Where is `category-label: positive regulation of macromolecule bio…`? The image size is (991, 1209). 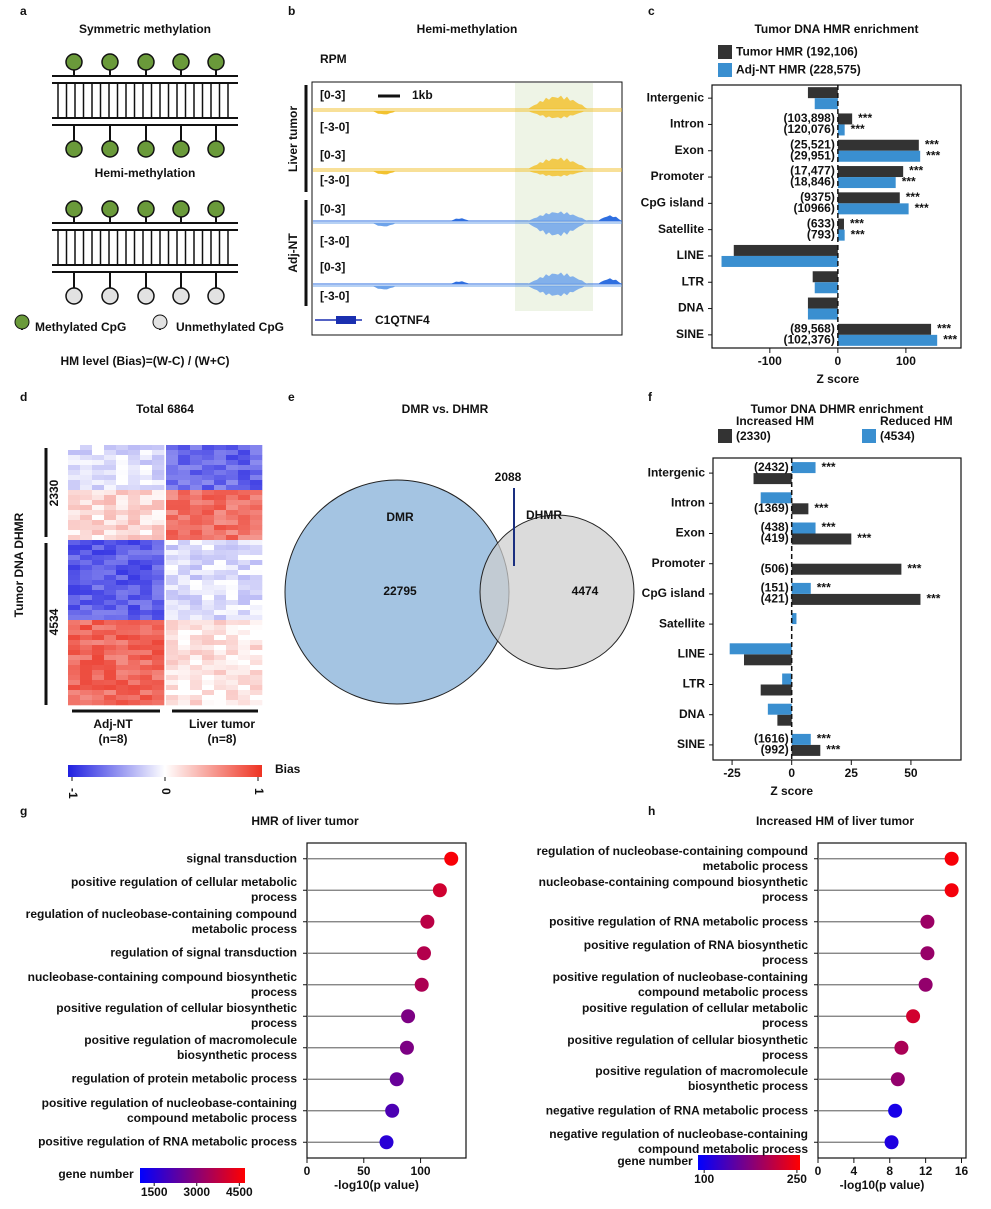
category-label: positive regulation of macromolecule bio… is located at coordinates (701, 1079).